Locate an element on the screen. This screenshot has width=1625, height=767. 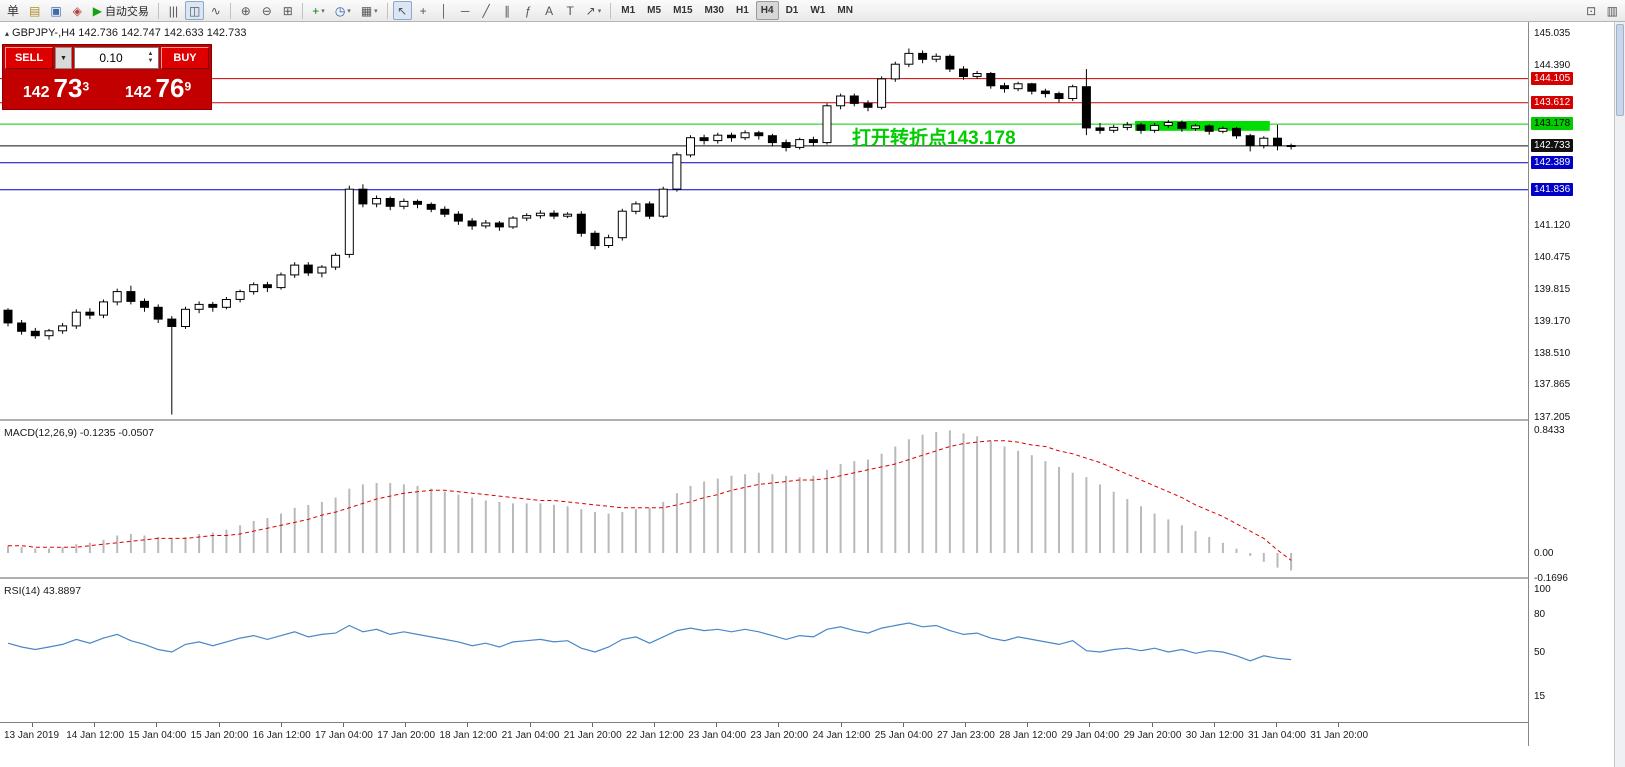
time-axis-label: 13 Jan 2019 is located at coordinates (32, 735).